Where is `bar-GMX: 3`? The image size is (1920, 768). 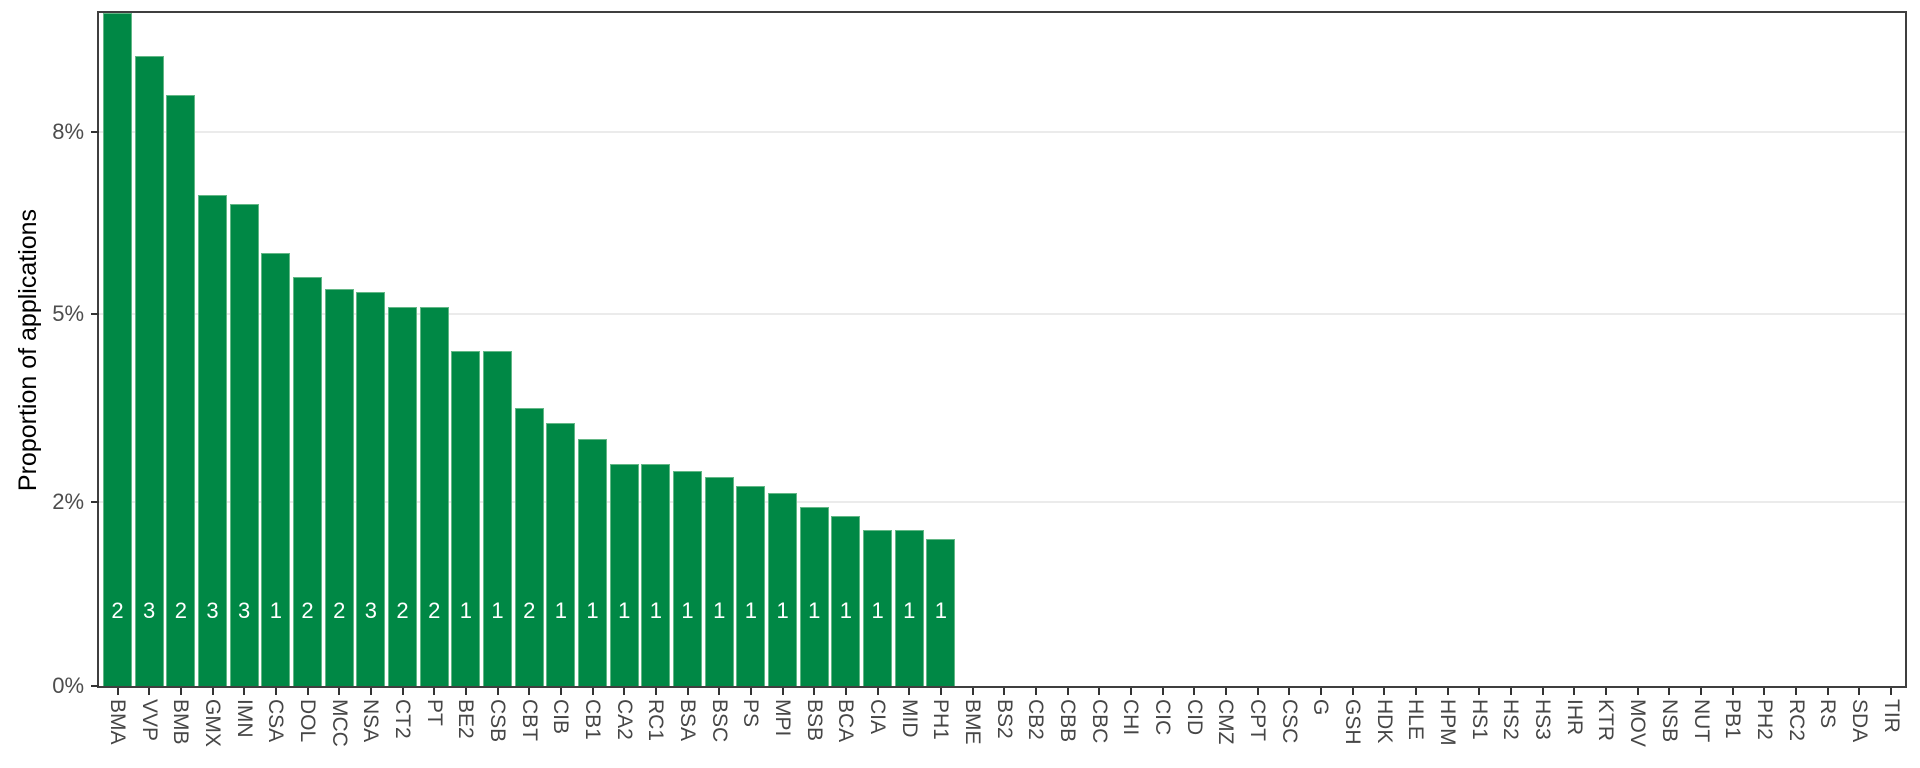 bar-GMX: 3 is located at coordinates (212, 440).